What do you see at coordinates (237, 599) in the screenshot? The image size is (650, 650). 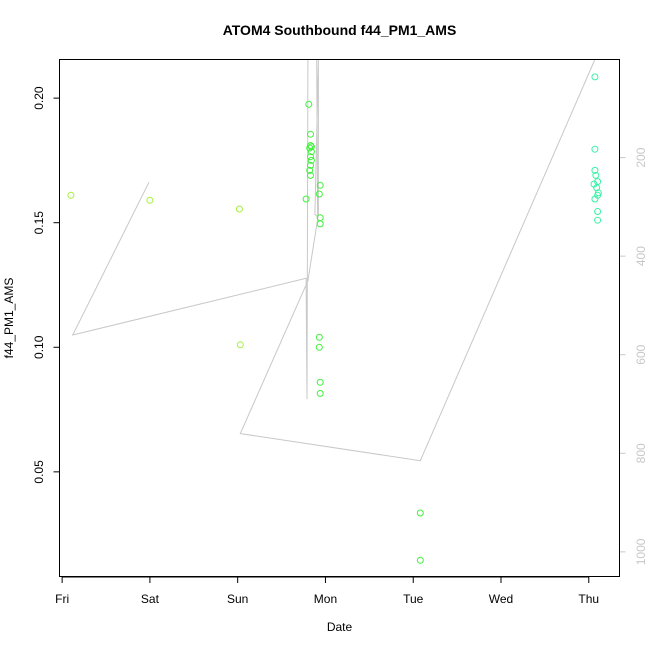 I see `x-tick-label: Sun` at bounding box center [237, 599].